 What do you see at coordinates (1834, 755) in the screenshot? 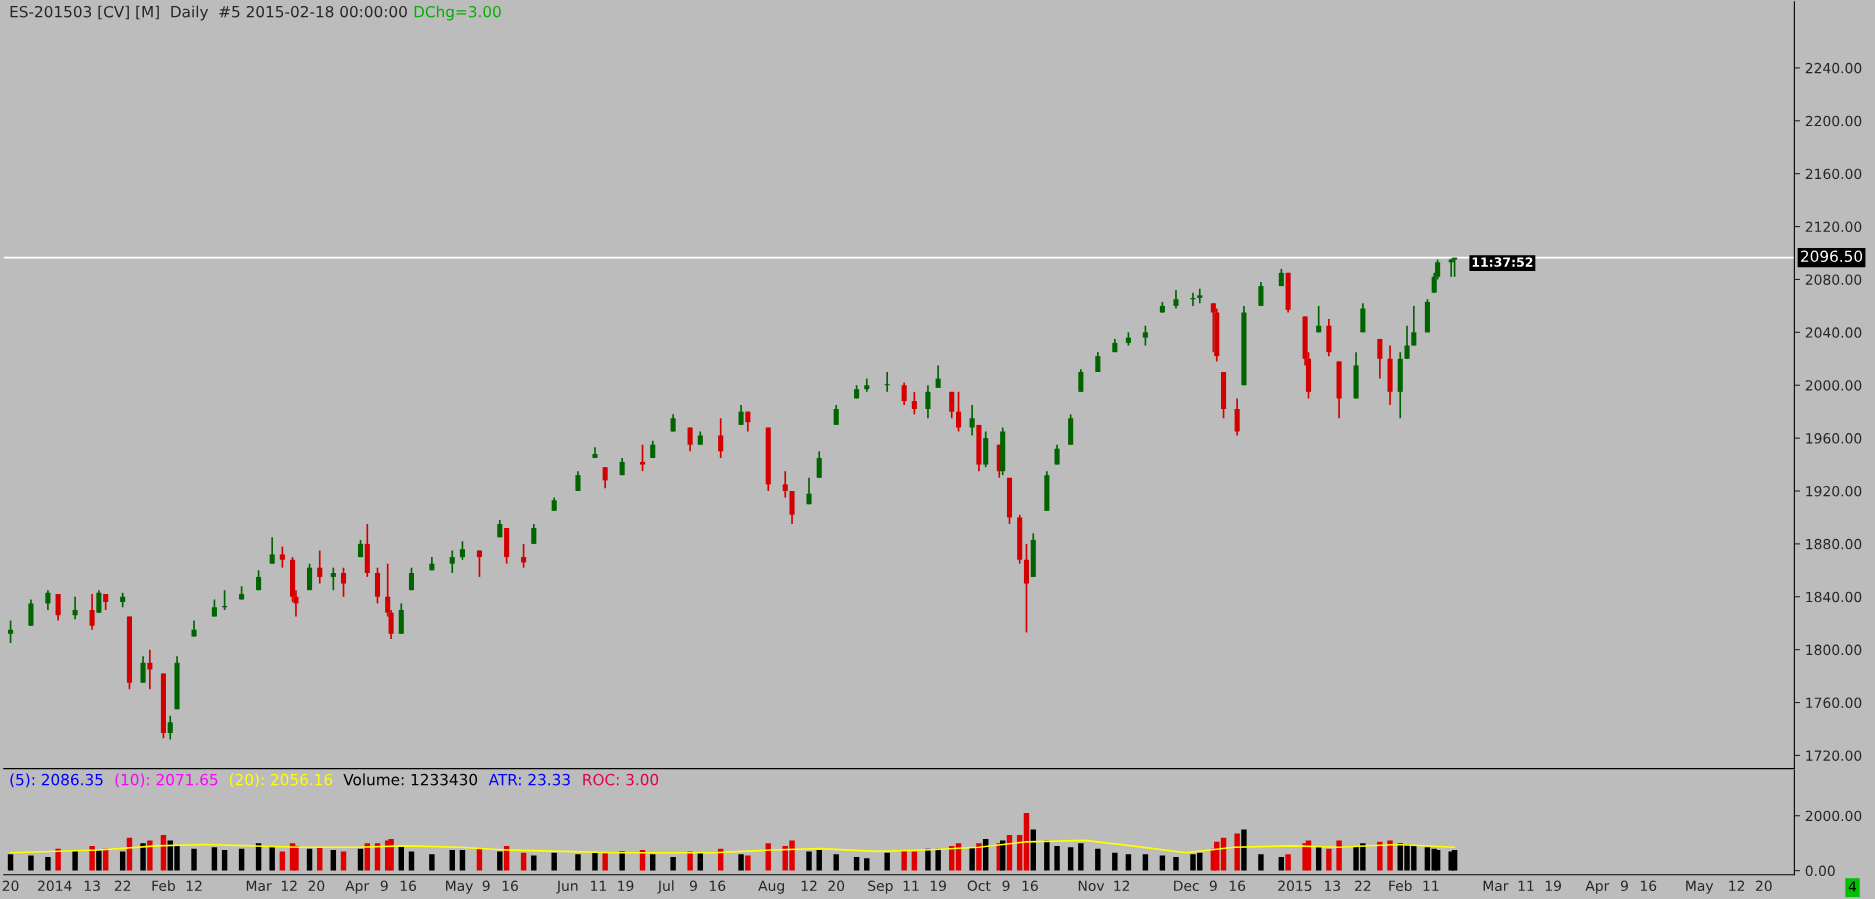
I see `y-tick-label: 1720.00` at bounding box center [1834, 755].